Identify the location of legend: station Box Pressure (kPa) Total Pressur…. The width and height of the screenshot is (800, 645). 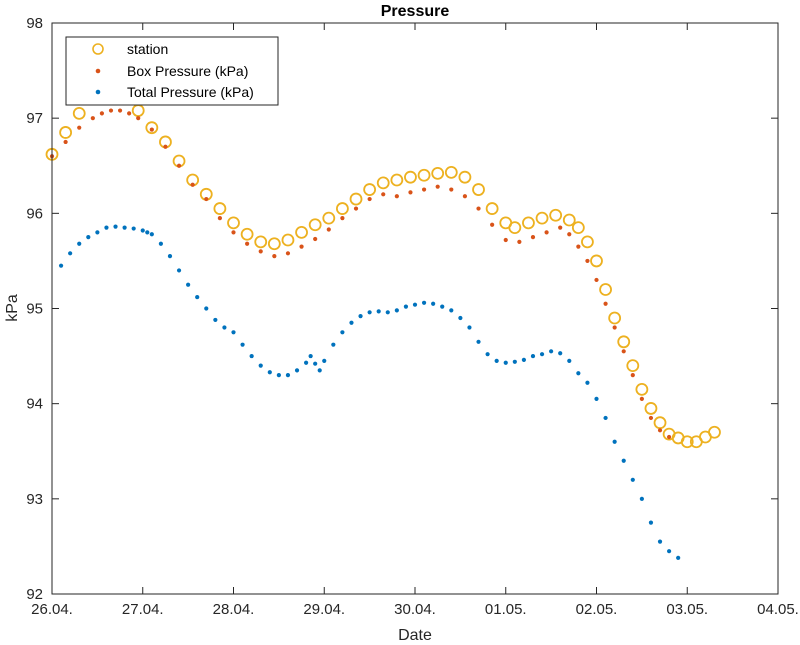
(172, 71).